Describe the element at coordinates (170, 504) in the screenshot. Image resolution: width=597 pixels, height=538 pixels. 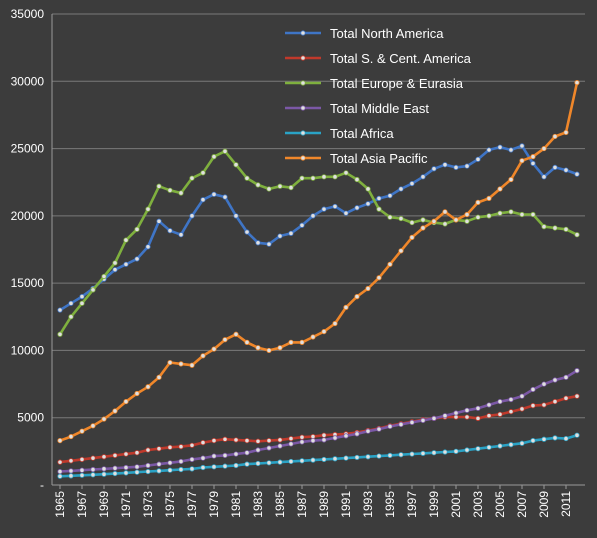
I see `x-tick-label: 1975` at that location.